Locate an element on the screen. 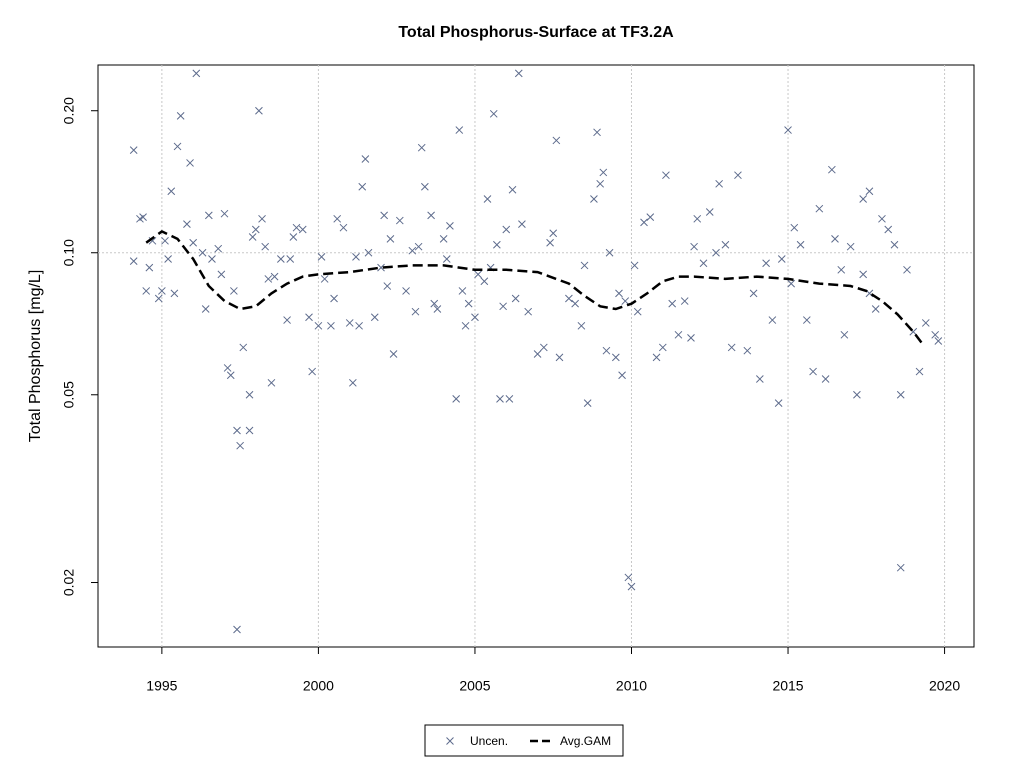 Image resolution: width=1024 pixels, height=768 pixels. y-axis-title: Total Phosphorus [mg/L] is located at coordinates (35, 356).